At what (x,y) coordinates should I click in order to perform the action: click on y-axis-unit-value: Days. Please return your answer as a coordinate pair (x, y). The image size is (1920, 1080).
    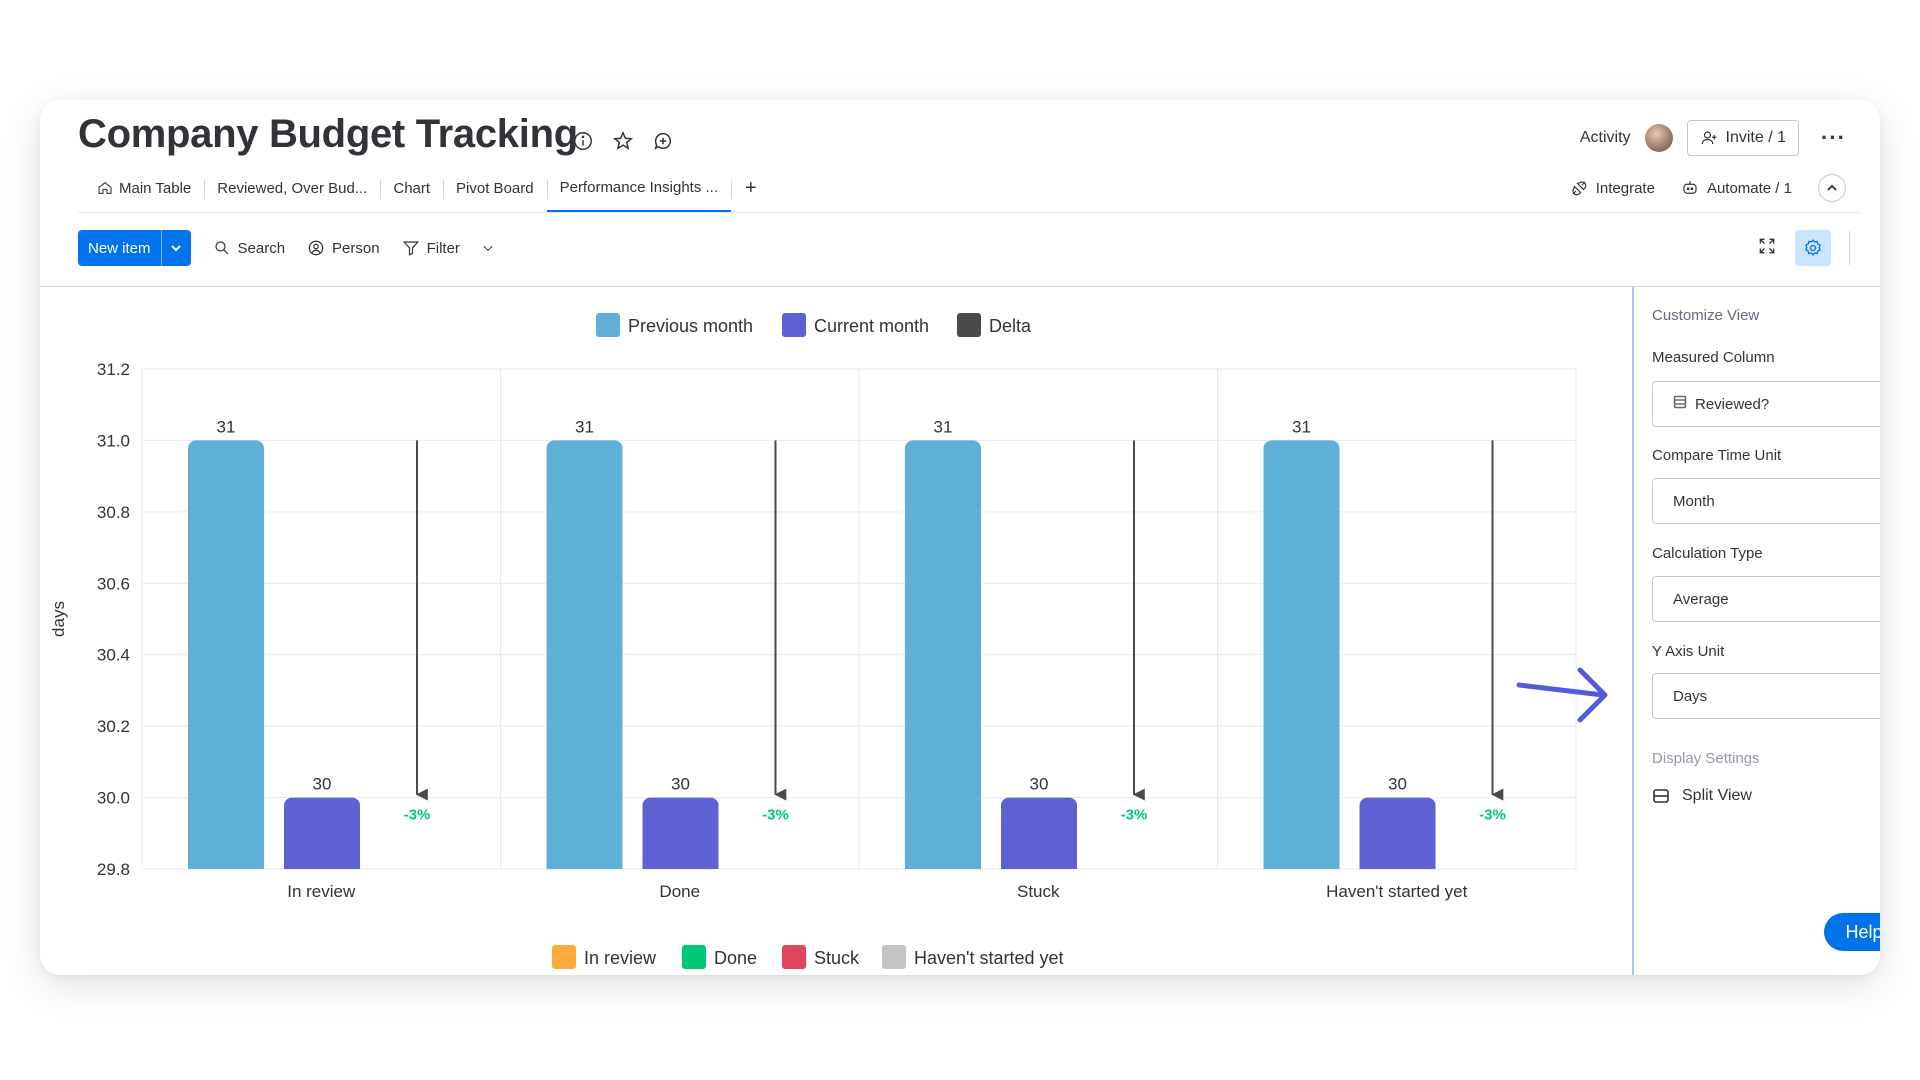
    Looking at the image, I should click on (1690, 696).